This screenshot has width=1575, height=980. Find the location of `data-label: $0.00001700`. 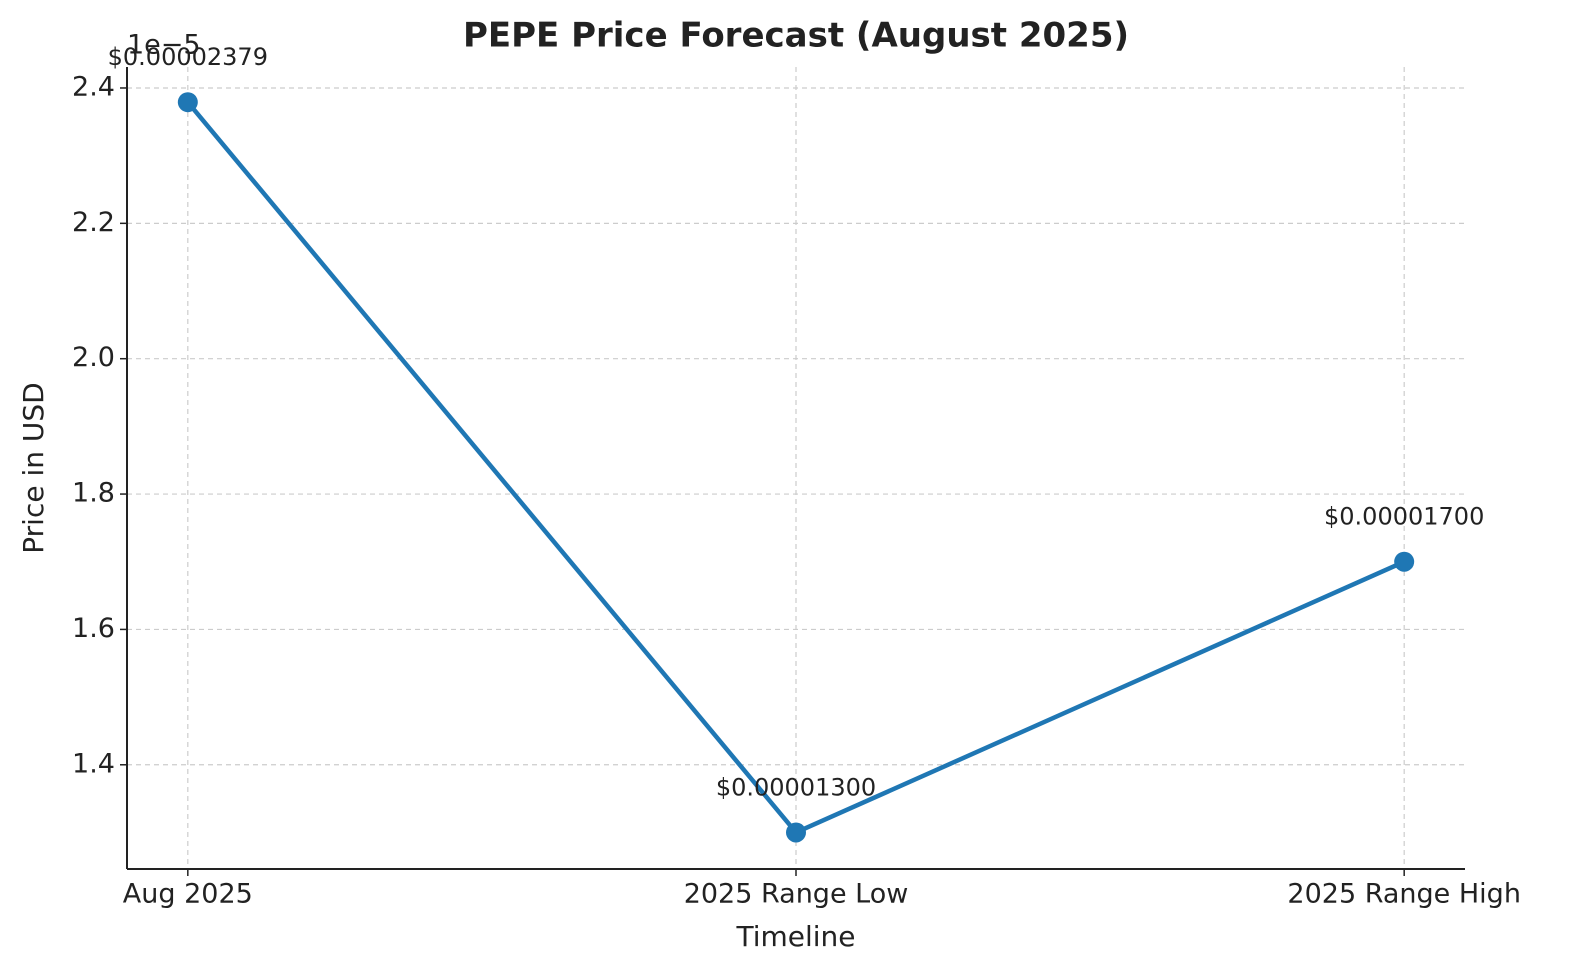

data-label: $0.00001700 is located at coordinates (1404, 517).